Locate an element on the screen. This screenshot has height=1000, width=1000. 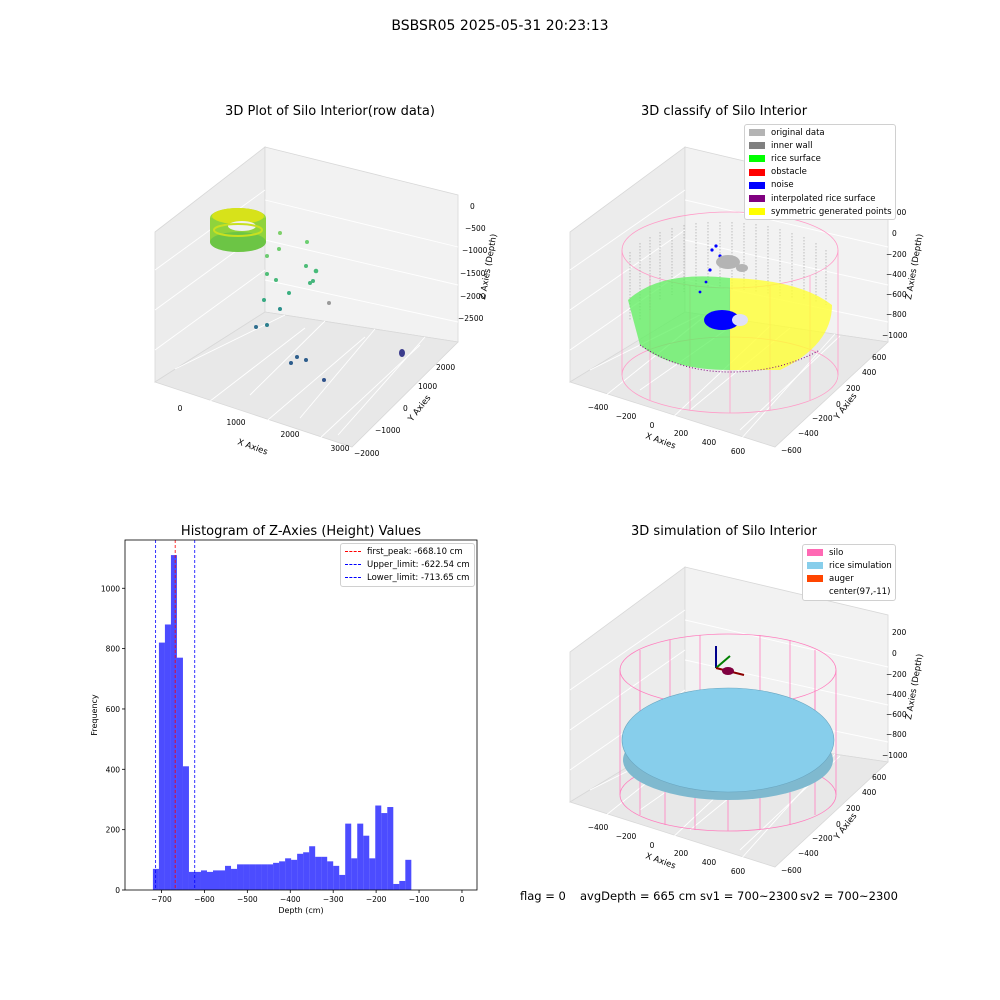
x-tick-label: −500 is located at coordinates (247, 899).